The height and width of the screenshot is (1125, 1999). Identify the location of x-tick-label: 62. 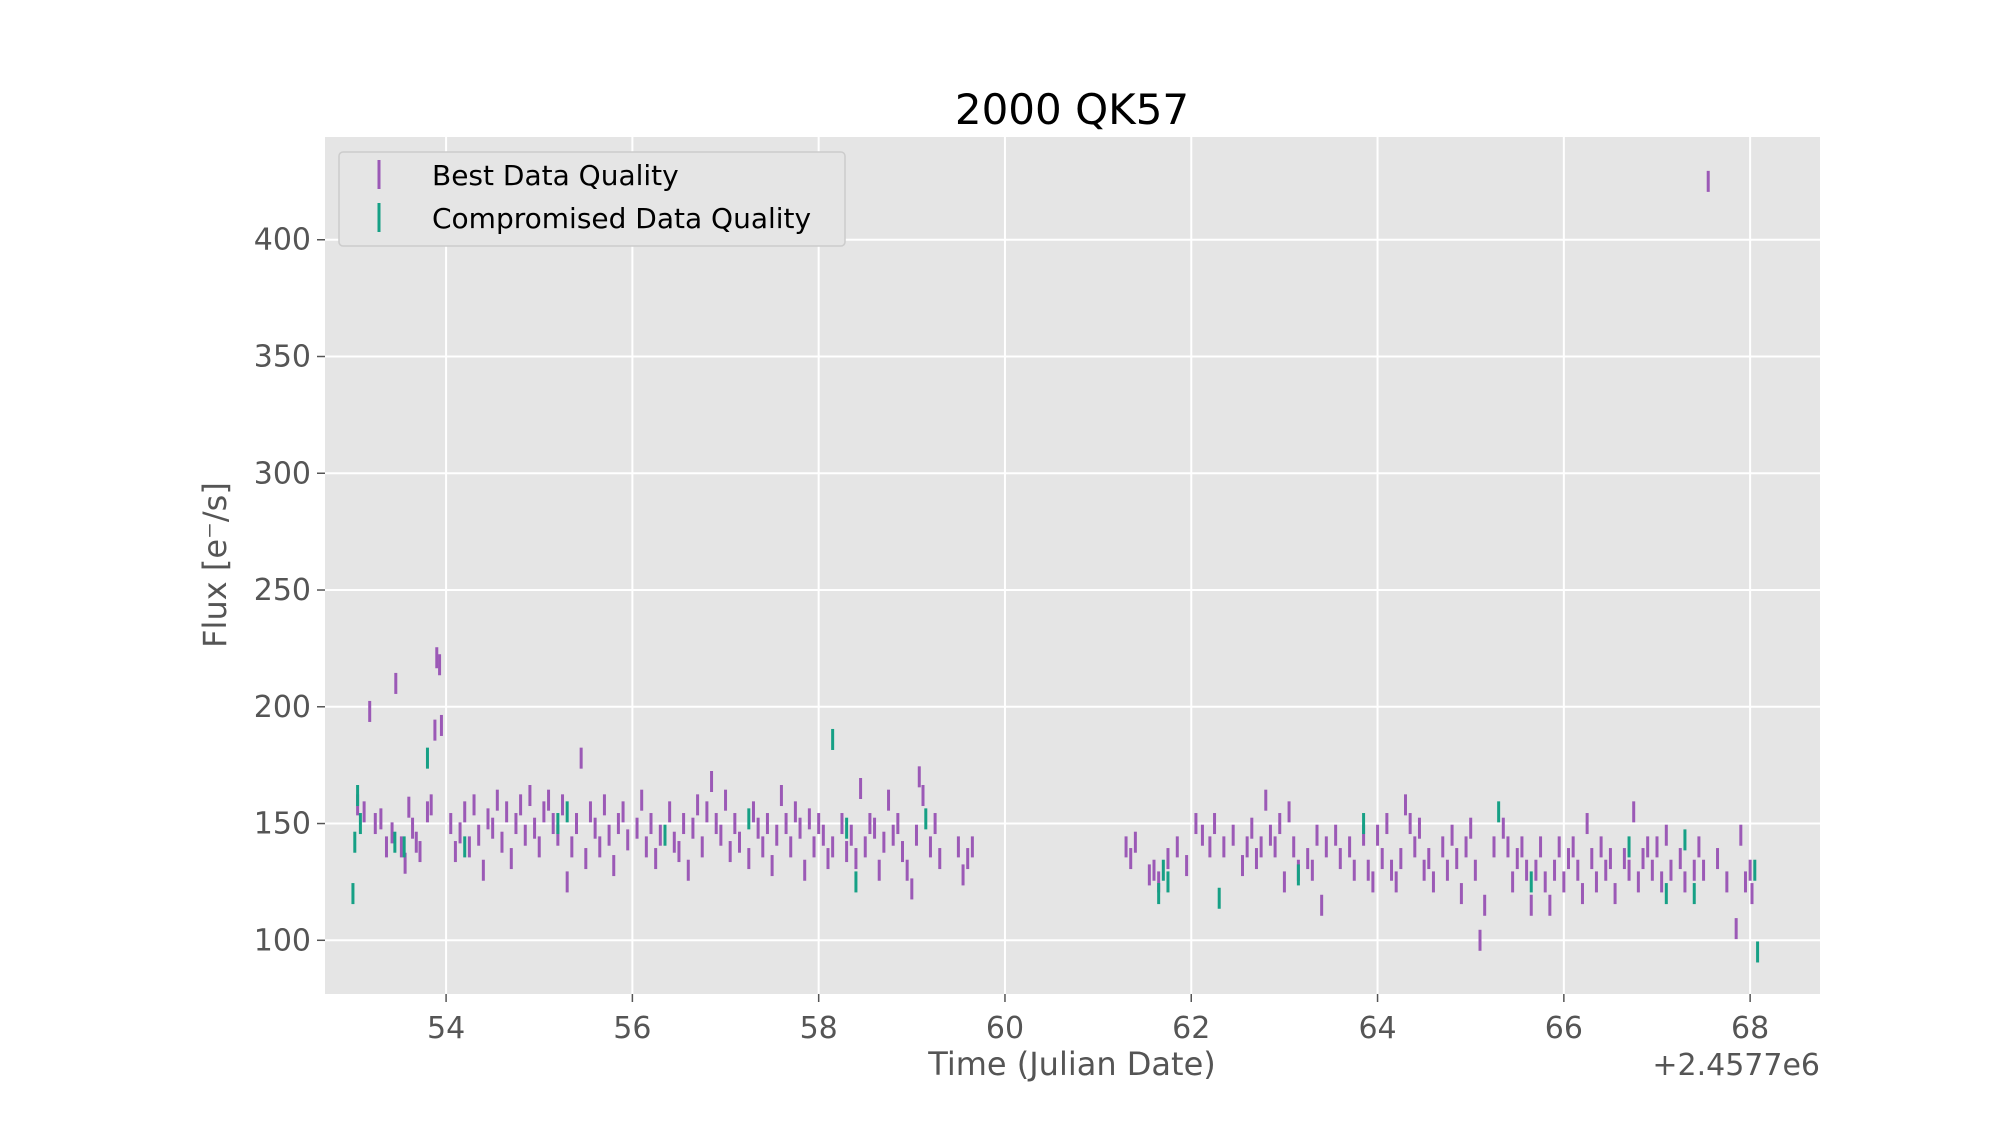
(1191, 1028).